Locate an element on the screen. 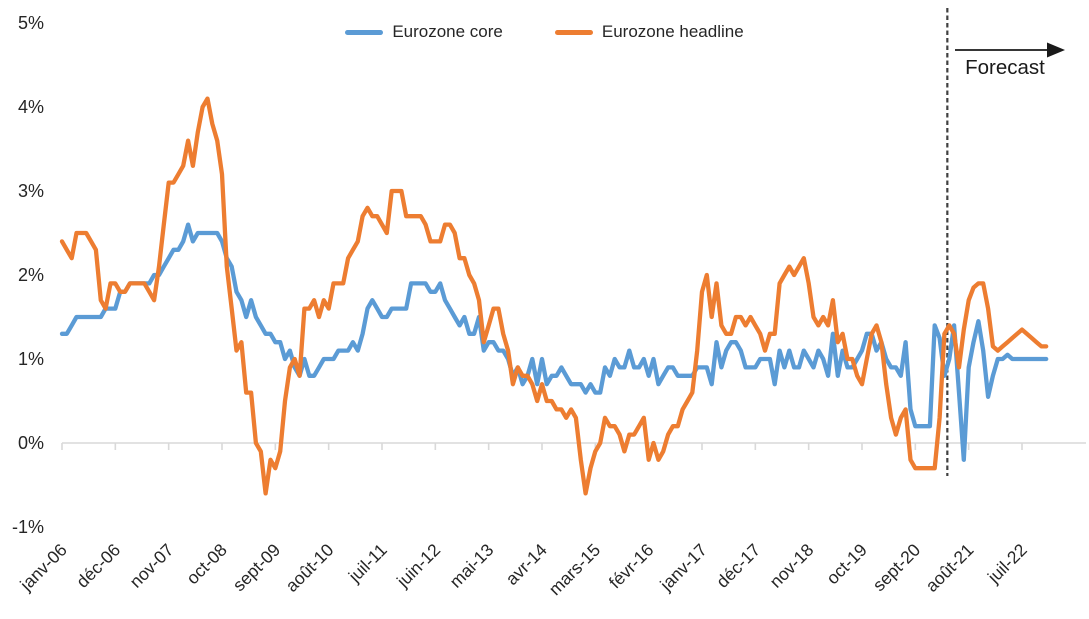  x-axis-label: oct-19 is located at coordinates (846, 564).